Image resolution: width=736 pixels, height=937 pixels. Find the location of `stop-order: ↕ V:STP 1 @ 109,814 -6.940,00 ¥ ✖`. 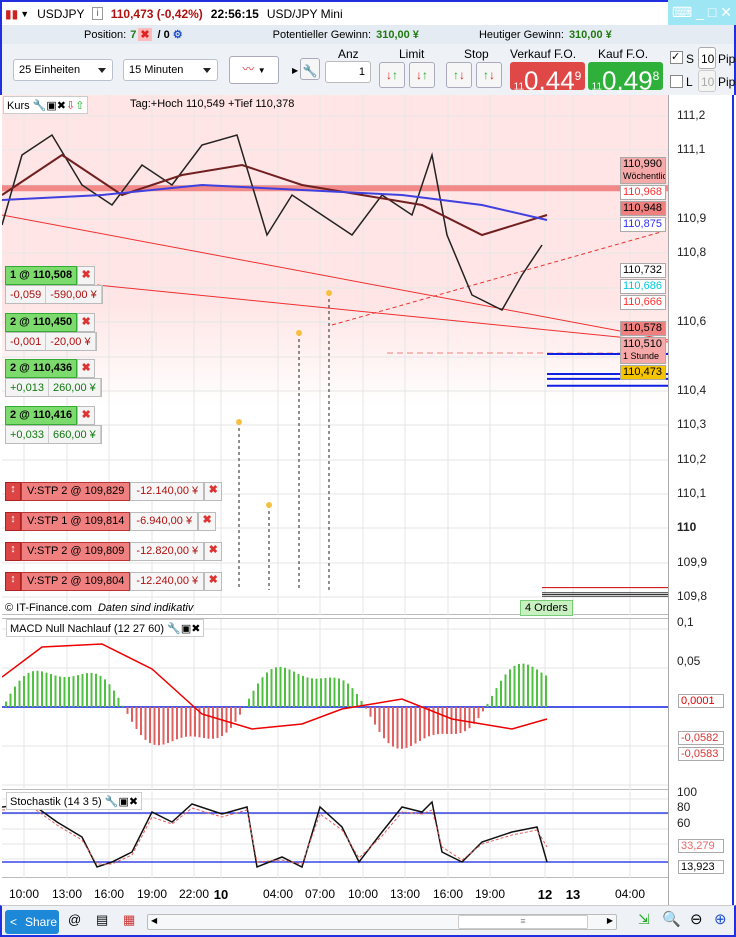

stop-order: ↕ V:STP 1 @ 109,814 -6.940,00 ¥ ✖ is located at coordinates (111, 521).